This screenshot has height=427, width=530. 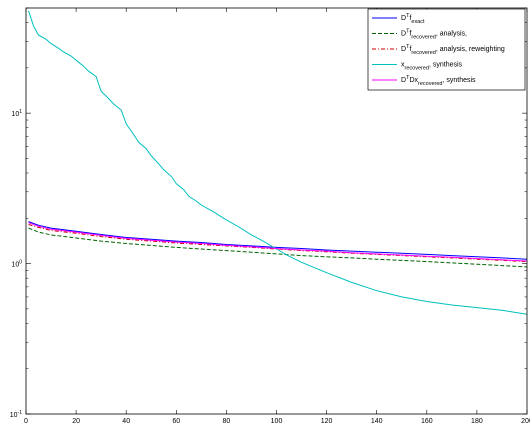 What do you see at coordinates (432, 67) in the screenshot?
I see `legend-label-4: xrecovered, synthesis` at bounding box center [432, 67].